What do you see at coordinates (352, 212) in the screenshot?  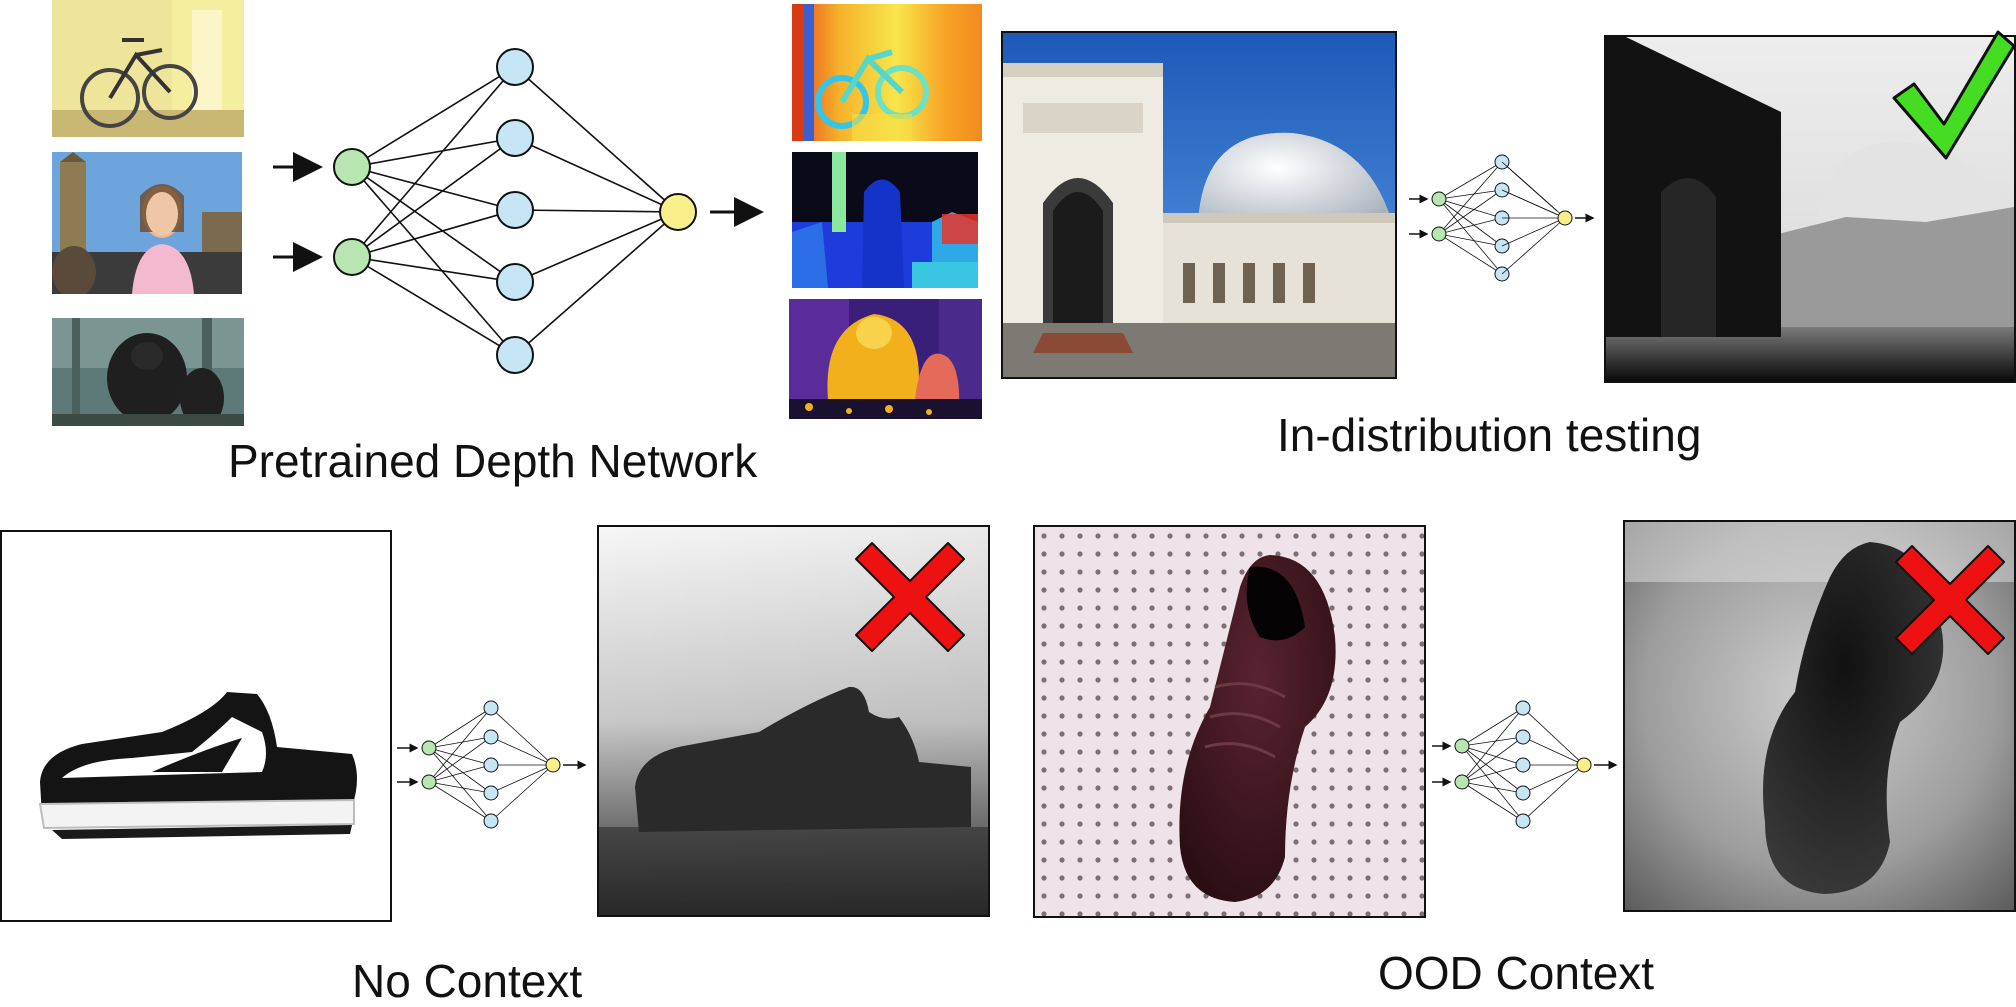 I see `input-nodes` at bounding box center [352, 212].